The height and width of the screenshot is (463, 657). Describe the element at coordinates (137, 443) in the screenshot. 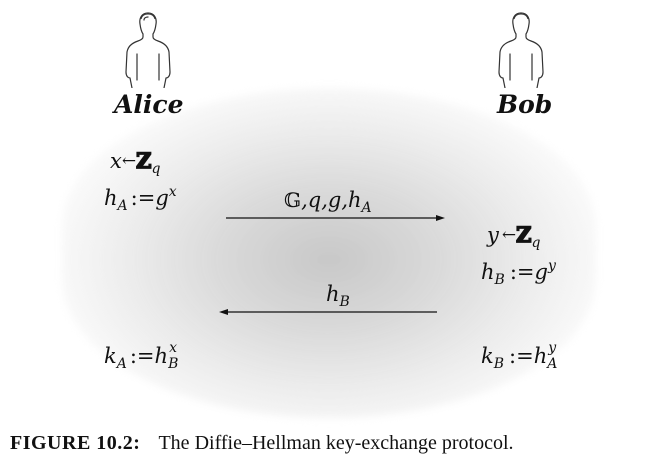

I see `figure-colon: :` at that location.